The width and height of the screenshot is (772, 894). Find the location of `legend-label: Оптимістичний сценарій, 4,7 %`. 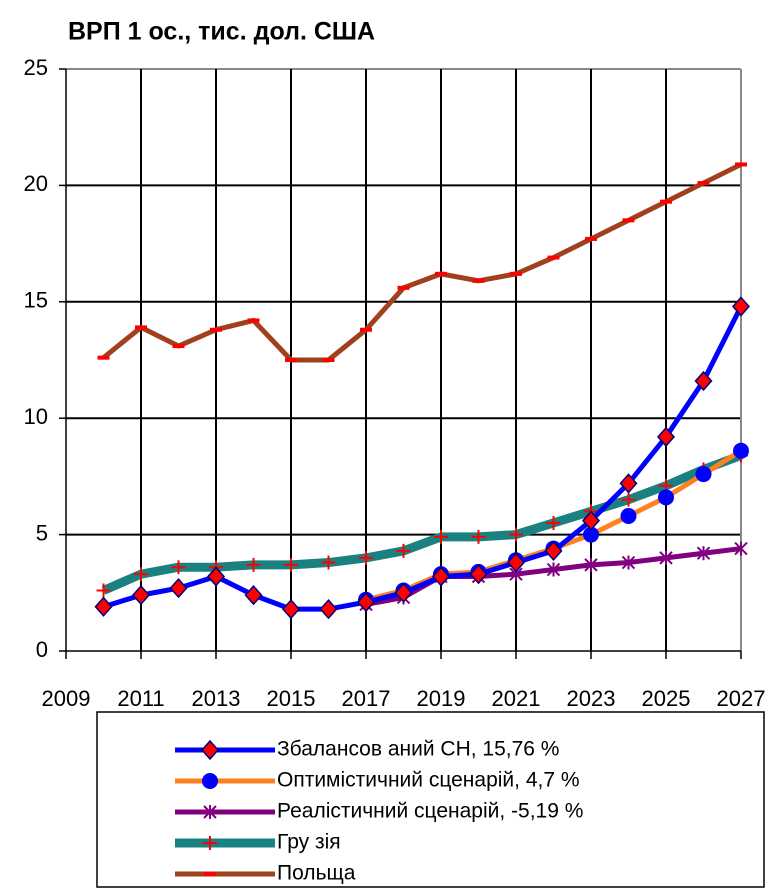

legend-label: Оптимістичний сценарій, 4,7 % is located at coordinates (428, 780).